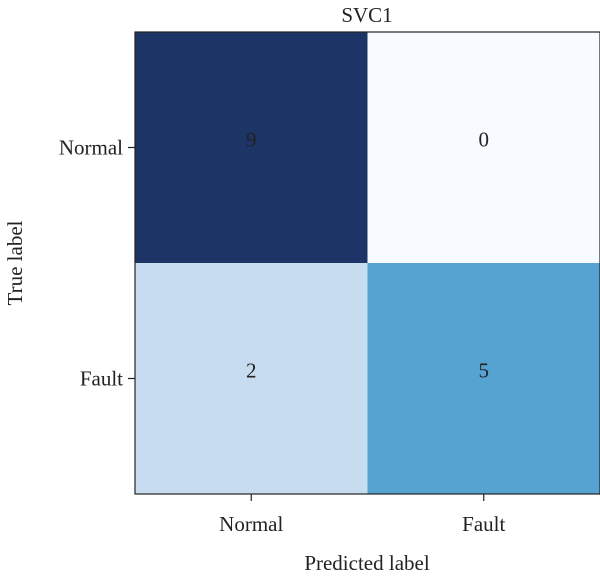 This screenshot has width=600, height=578. What do you see at coordinates (15, 262) in the screenshot?
I see `y-axis-label: True label` at bounding box center [15, 262].